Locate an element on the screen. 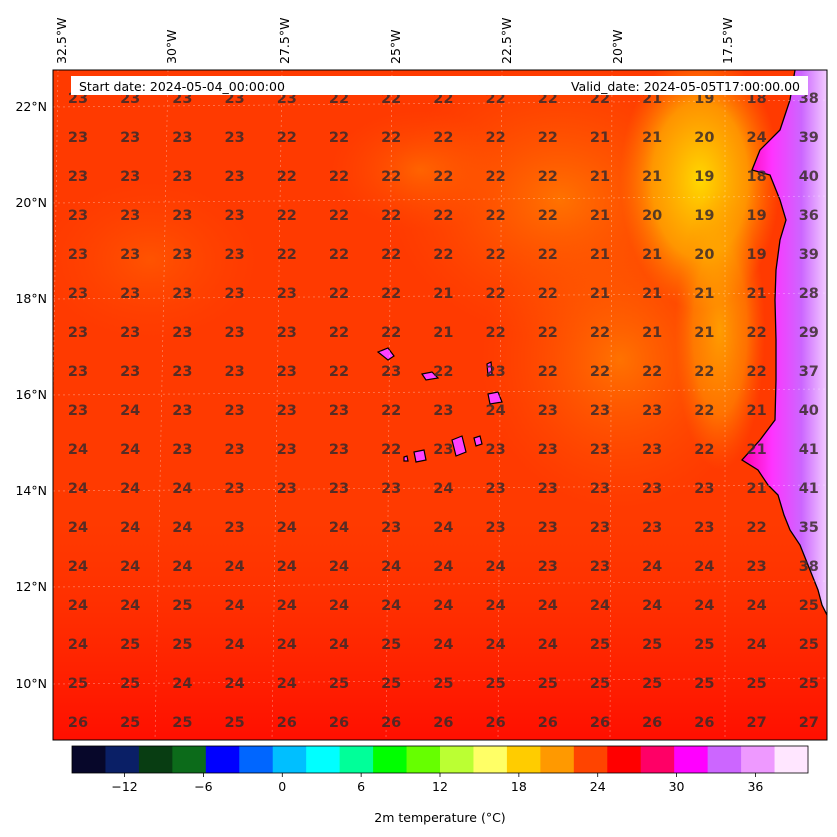 This screenshot has width=837, height=837. colorbar-tick-label: 36 is located at coordinates (755, 786).